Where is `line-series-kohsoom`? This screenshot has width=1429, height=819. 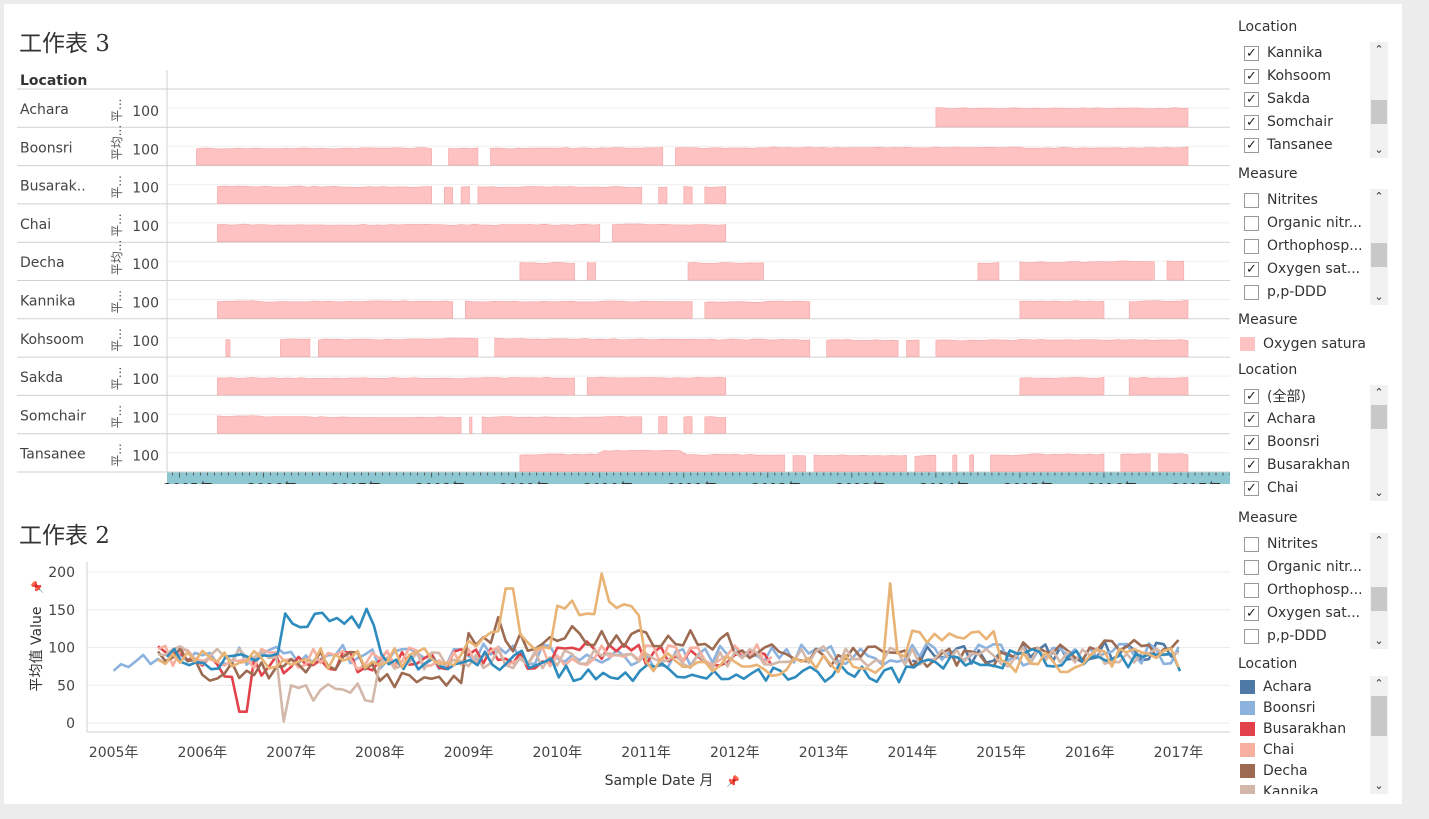 line-series-kohsoom is located at coordinates (673, 645).